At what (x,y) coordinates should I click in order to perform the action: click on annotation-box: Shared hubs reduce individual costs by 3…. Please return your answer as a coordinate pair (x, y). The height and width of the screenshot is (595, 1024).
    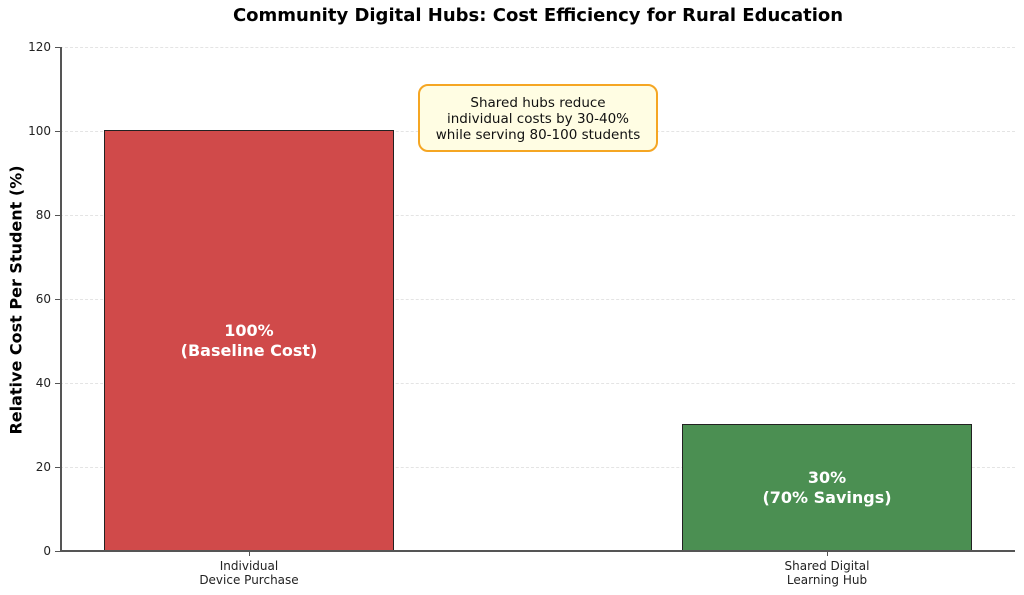
    Looking at the image, I should click on (538, 118).